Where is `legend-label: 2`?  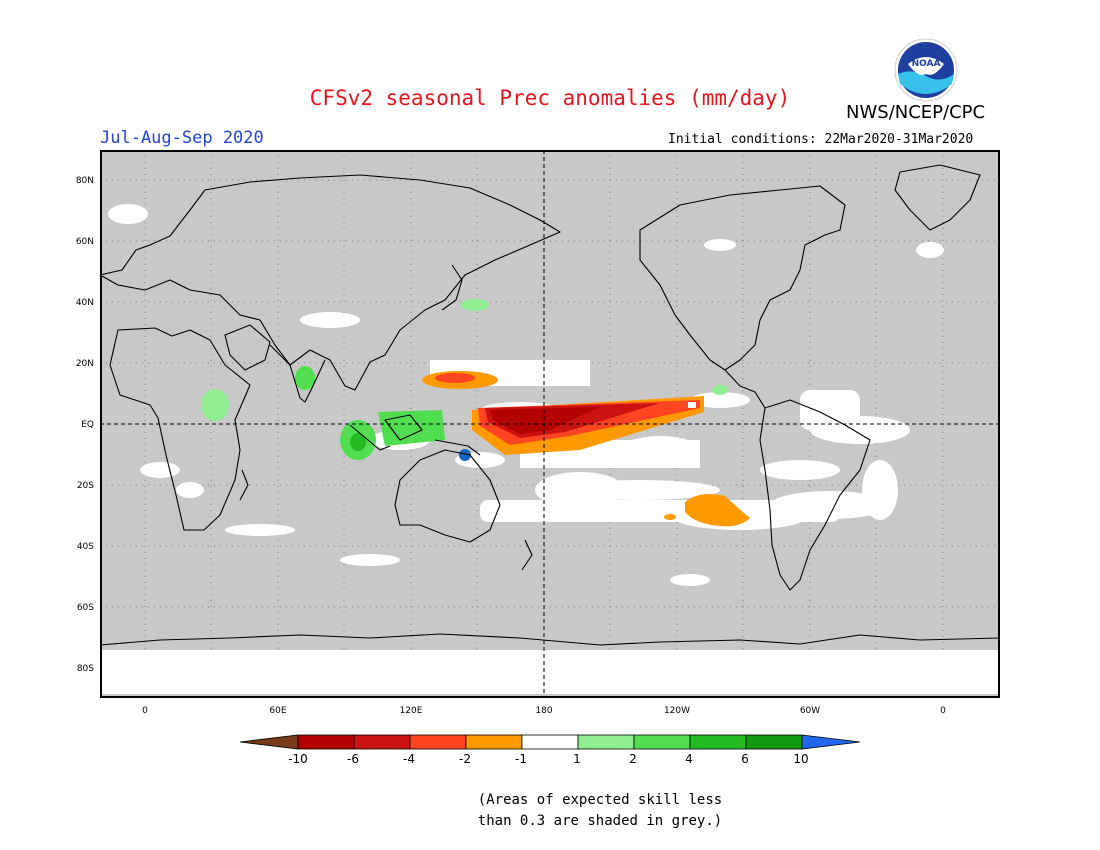
legend-label: 2 is located at coordinates (633, 759).